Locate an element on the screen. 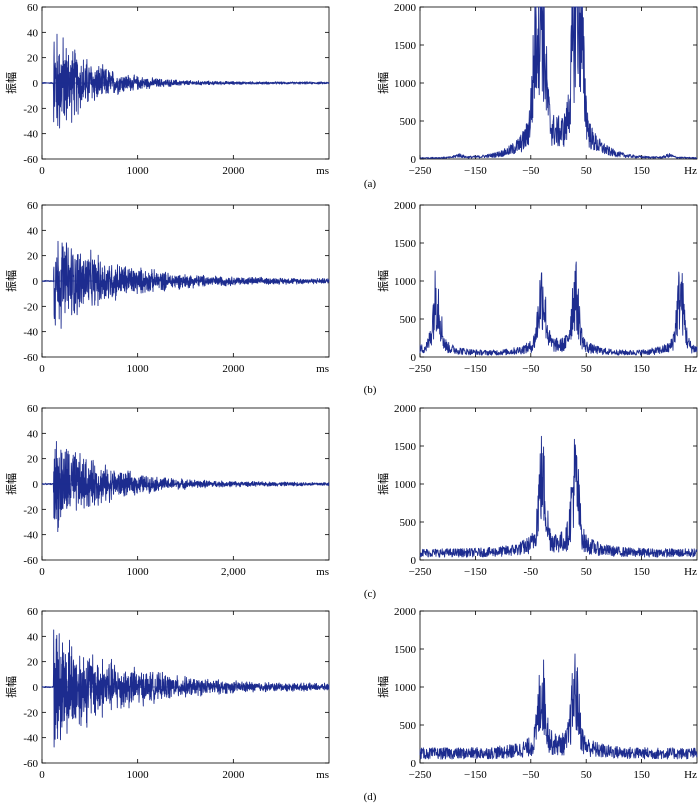  panel-label: (d) is located at coordinates (370, 797).